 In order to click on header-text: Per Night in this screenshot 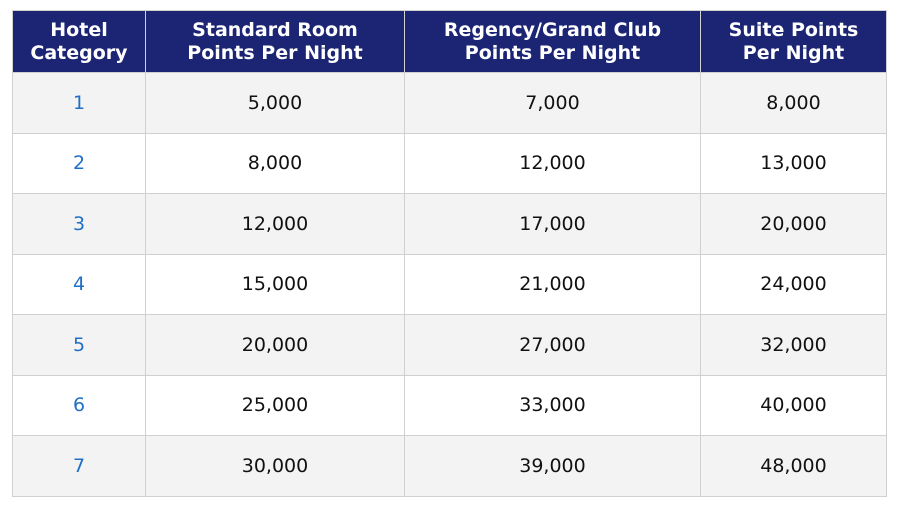, I will do `click(793, 52)`.